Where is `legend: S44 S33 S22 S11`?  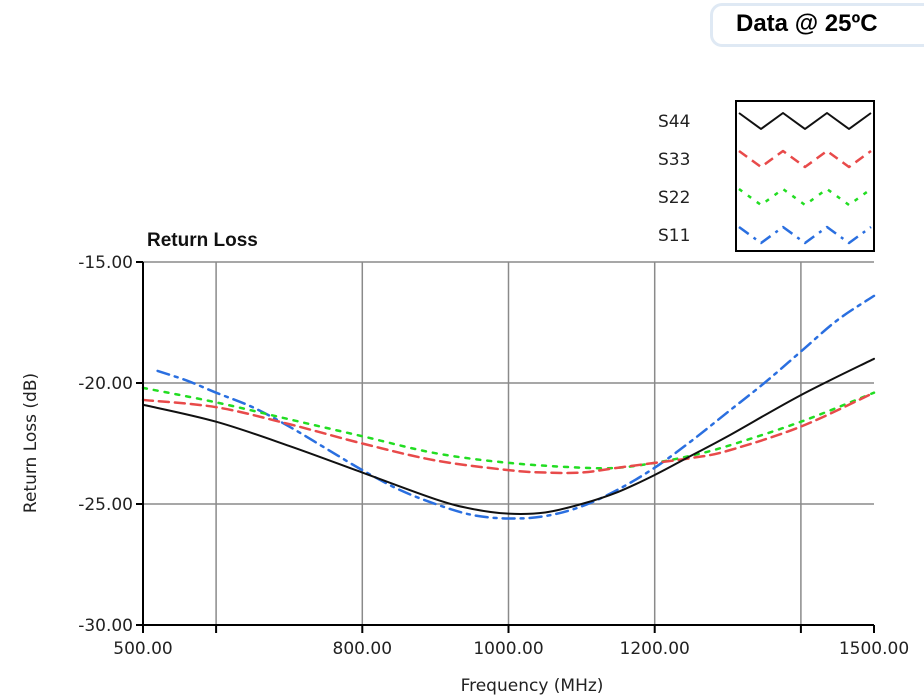 legend: S44 S33 S22 S11 is located at coordinates (766, 176).